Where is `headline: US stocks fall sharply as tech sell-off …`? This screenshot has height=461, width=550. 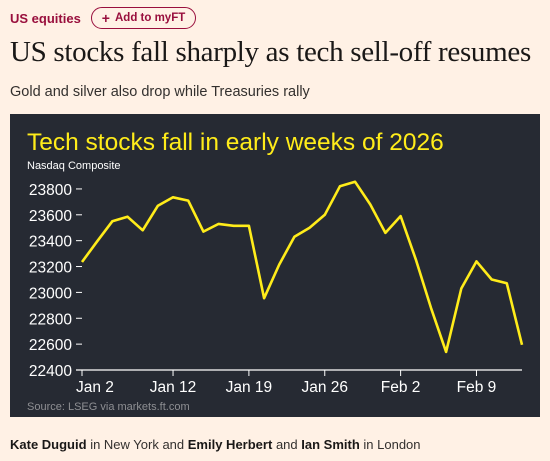
headline: US stocks fall sharply as tech sell-off … is located at coordinates (270, 52).